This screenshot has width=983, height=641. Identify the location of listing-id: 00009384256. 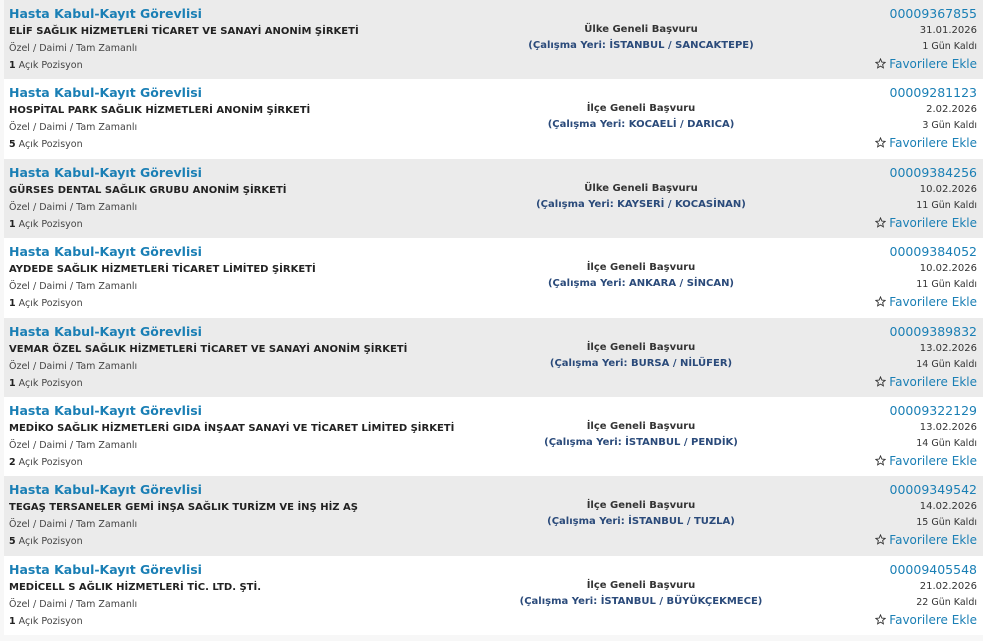
(933, 172).